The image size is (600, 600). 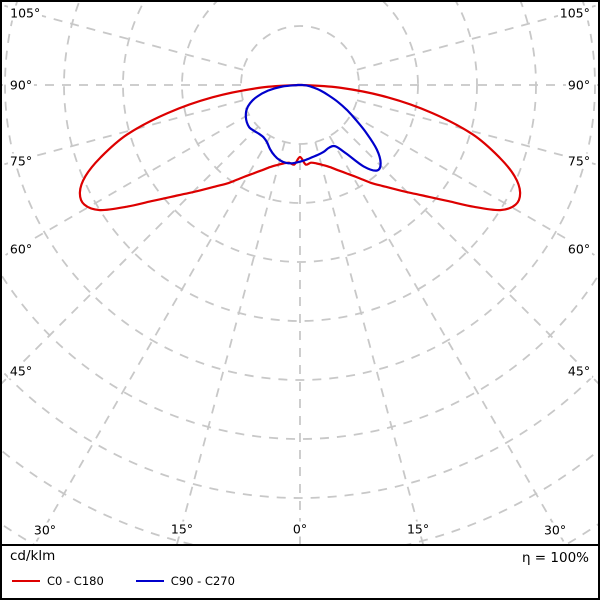 I want to click on unit-label: cd/klm, so click(x=33, y=556).